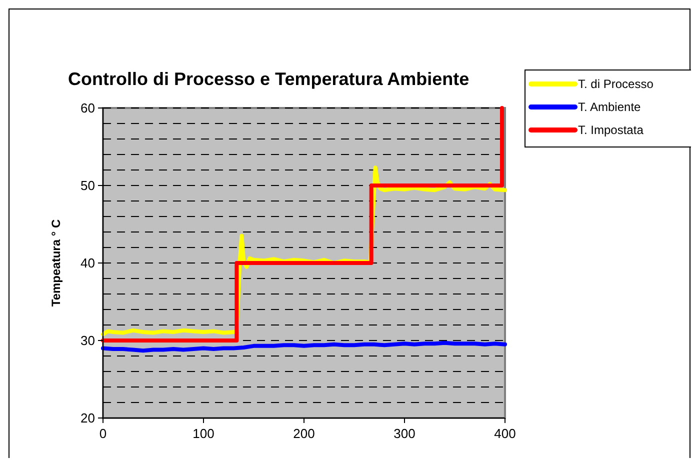  I want to click on x-tick-label: 0, so click(103, 433).